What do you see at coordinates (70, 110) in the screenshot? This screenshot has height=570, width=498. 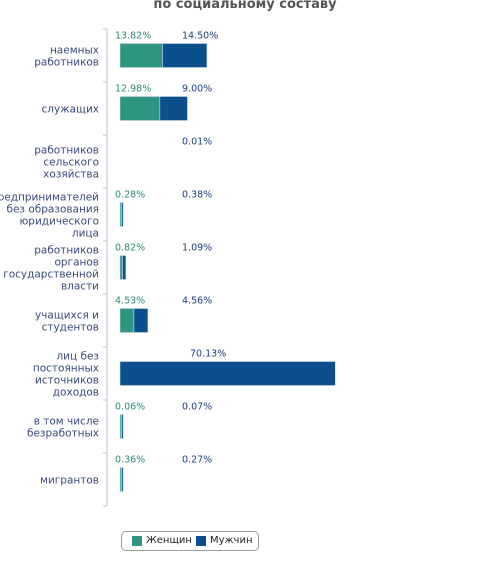 I see `category-label: служащих` at bounding box center [70, 110].